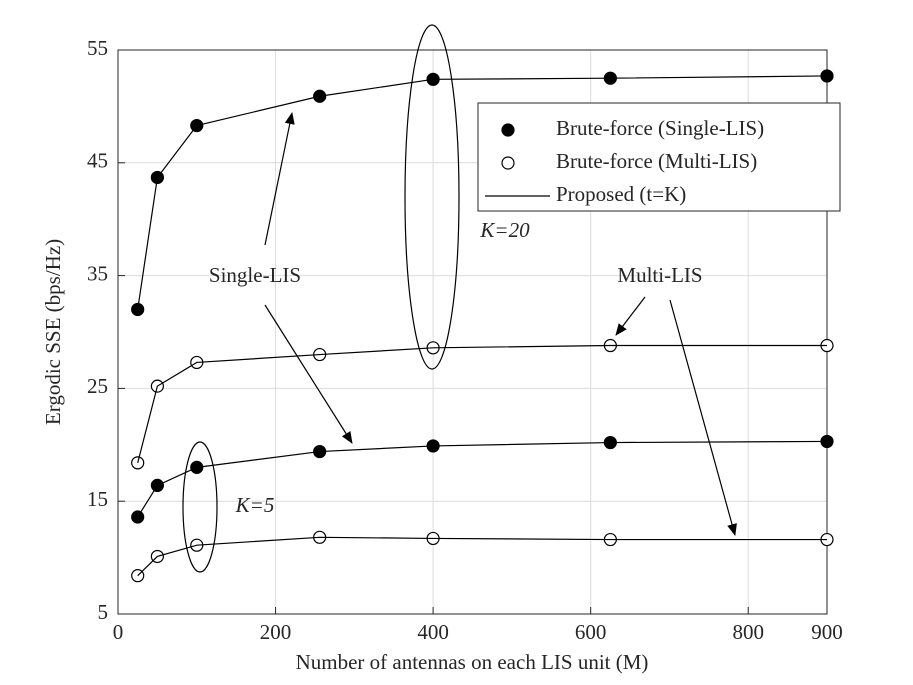  Describe the element at coordinates (827, 632) in the screenshot. I see `x-tick-label: 900` at that location.